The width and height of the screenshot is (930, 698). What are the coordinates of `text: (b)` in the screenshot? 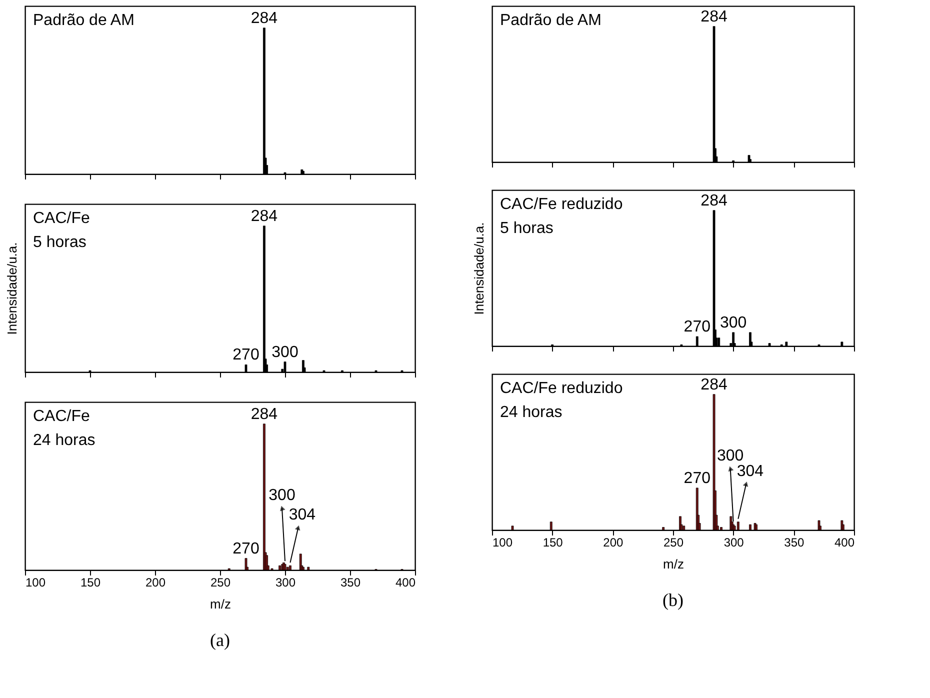 It's located at (673, 600).